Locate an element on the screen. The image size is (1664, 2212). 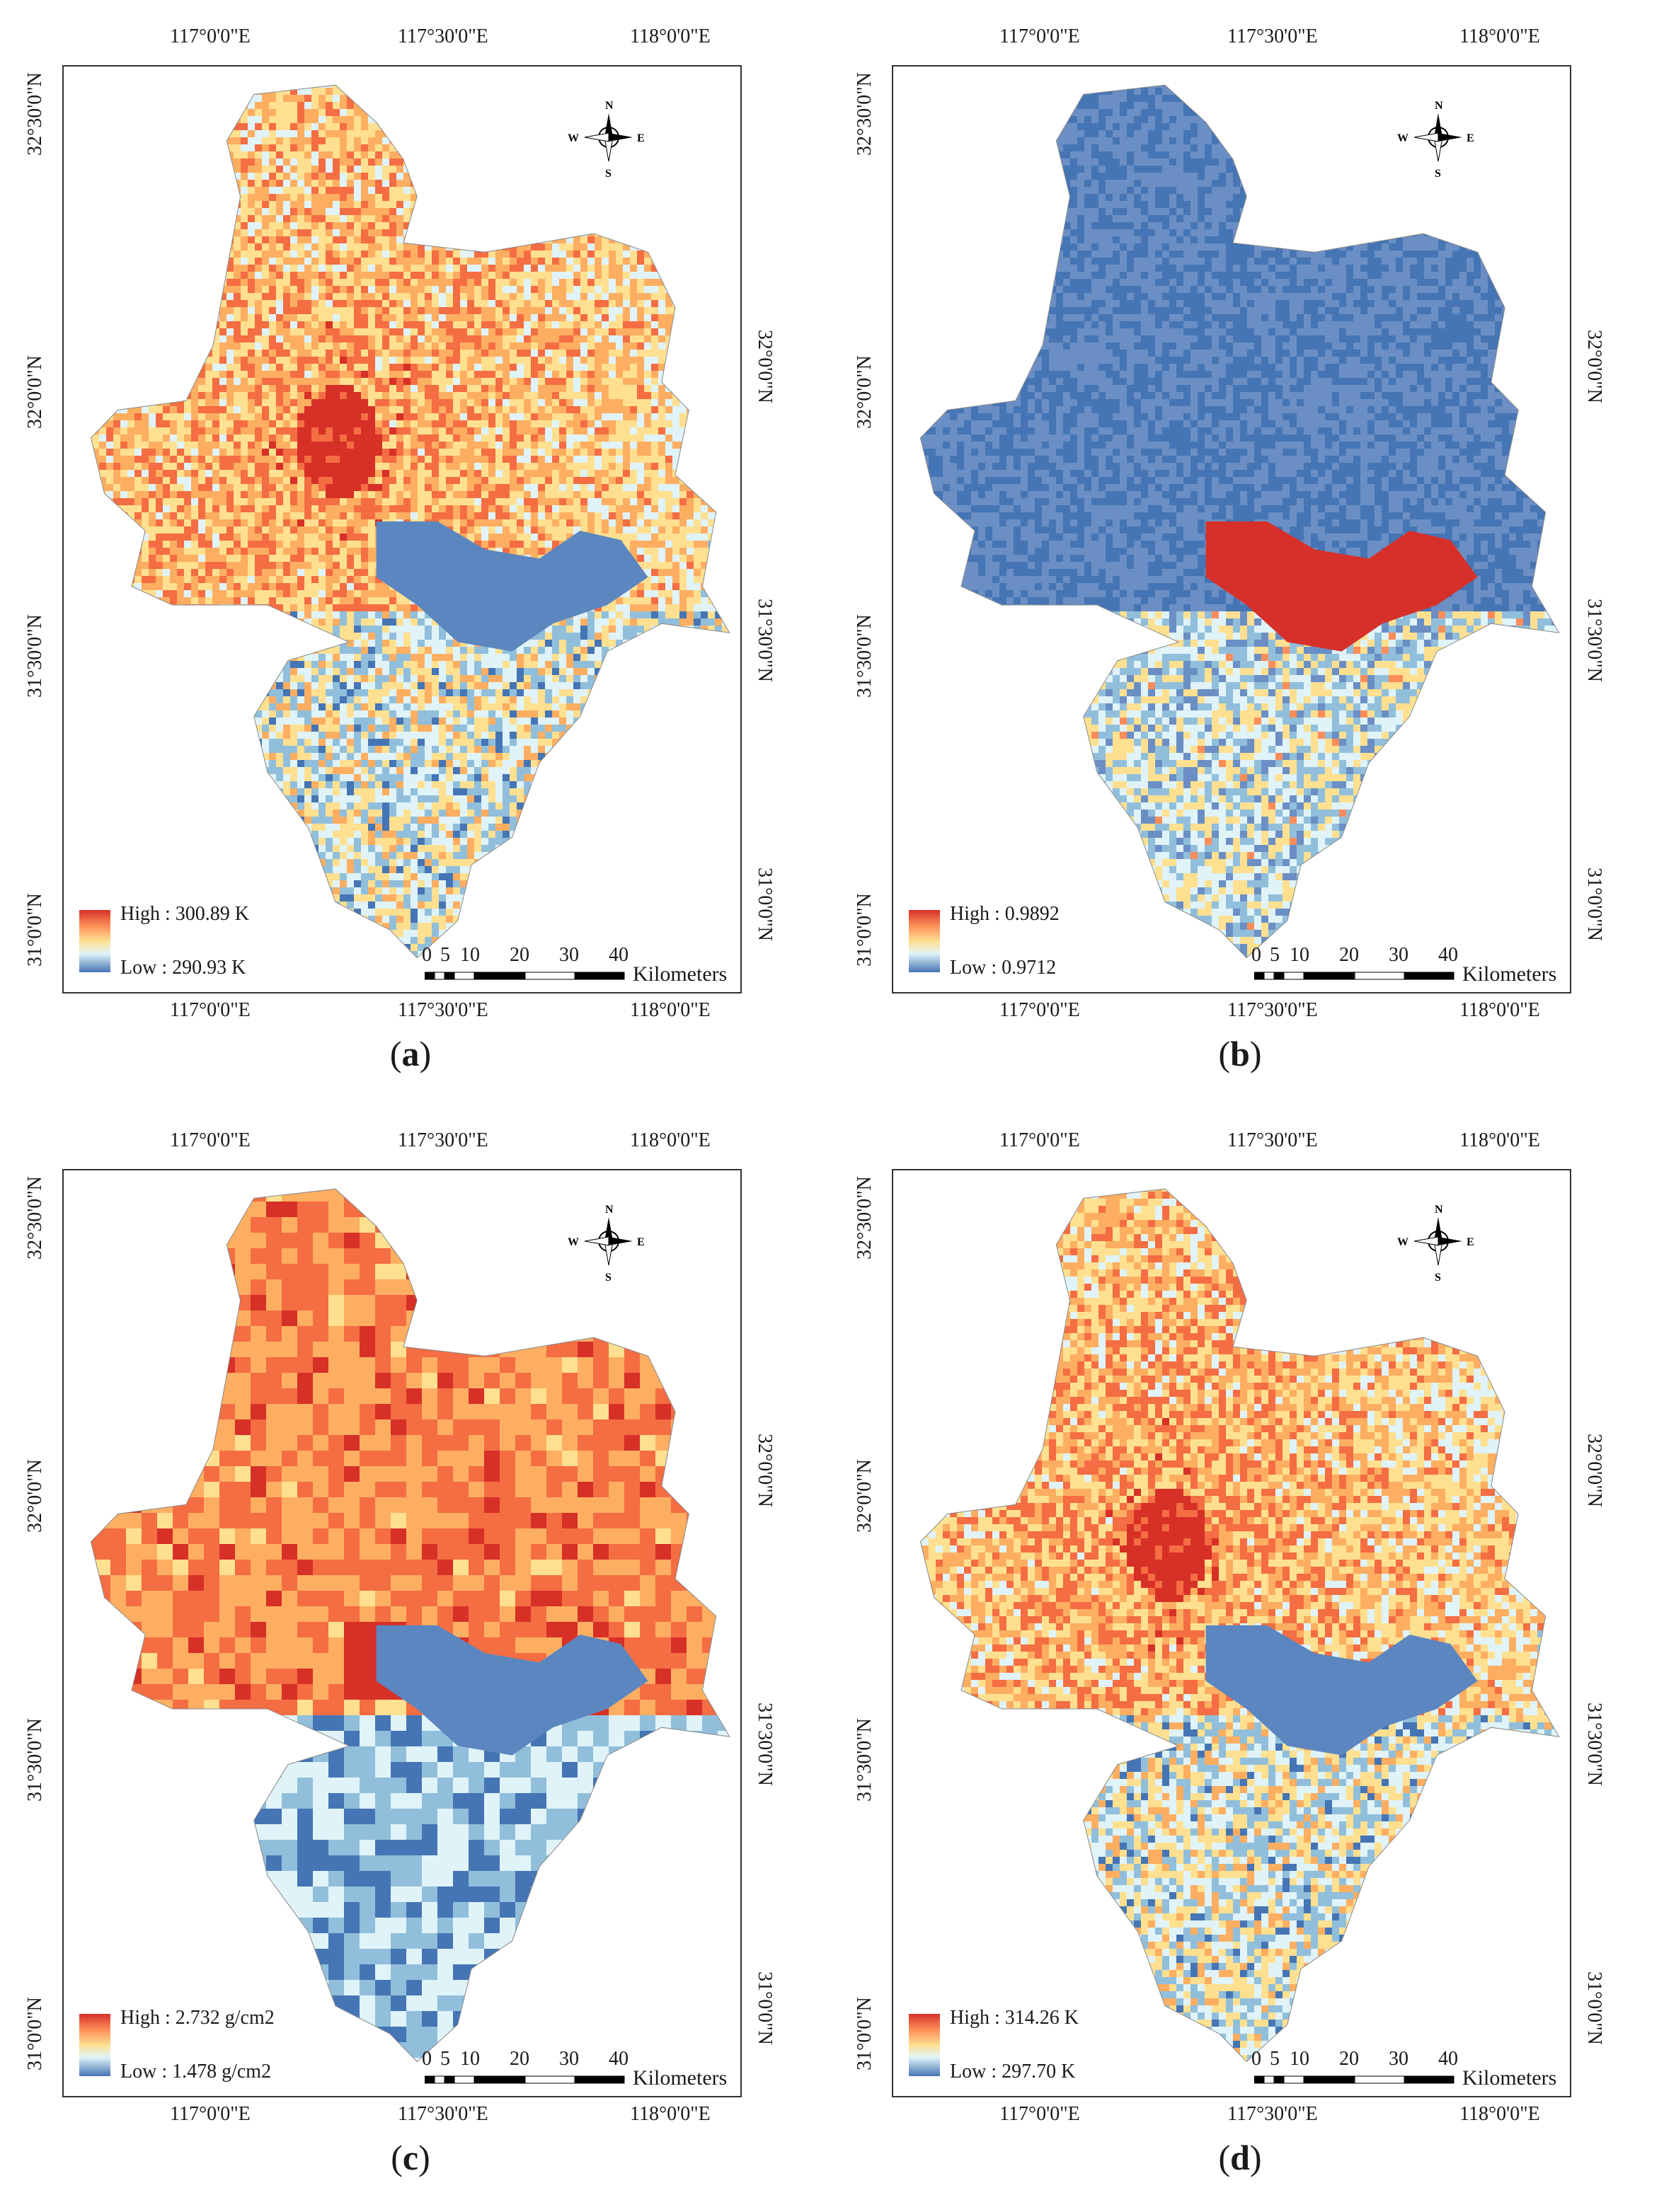
legend-low-label: Low : 297.70 K is located at coordinates (1012, 2072).